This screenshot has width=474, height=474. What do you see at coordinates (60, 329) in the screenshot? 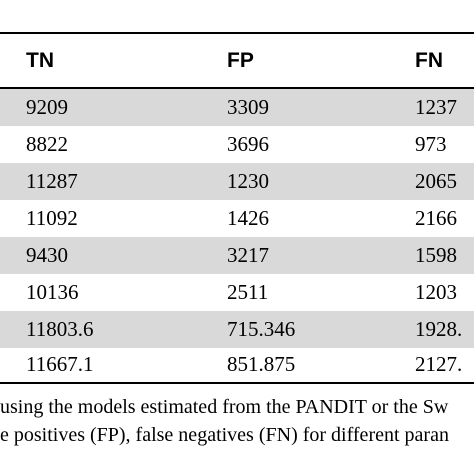
I see `cell-tn: 11803.6` at bounding box center [60, 329].